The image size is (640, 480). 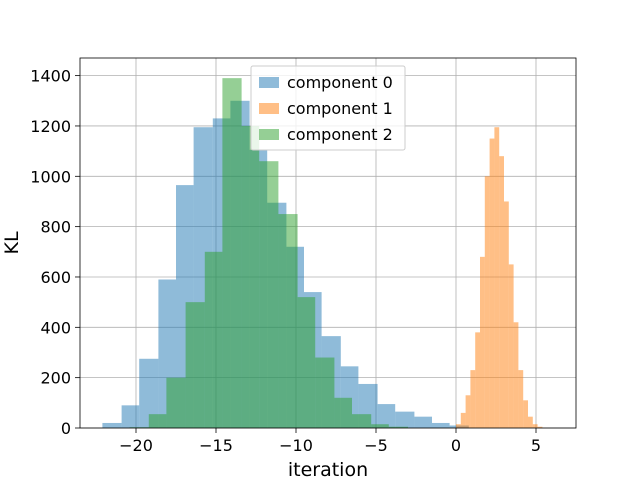 What do you see at coordinates (50, 126) in the screenshot?
I see `y-tick-label: 1200` at bounding box center [50, 126].